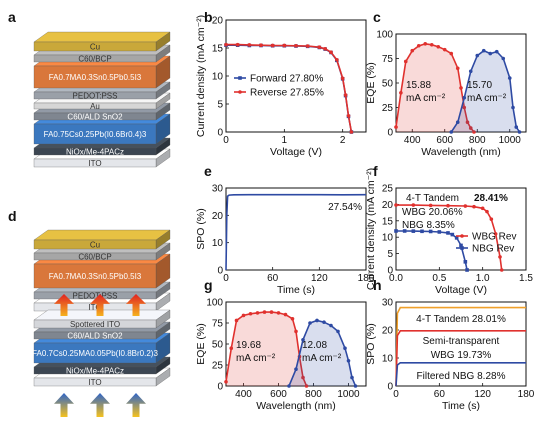 The height and width of the screenshot is (427, 544). What do you see at coordinates (366, 278) in the screenshot?
I see `x-tick-label: 180` at bounding box center [366, 278].